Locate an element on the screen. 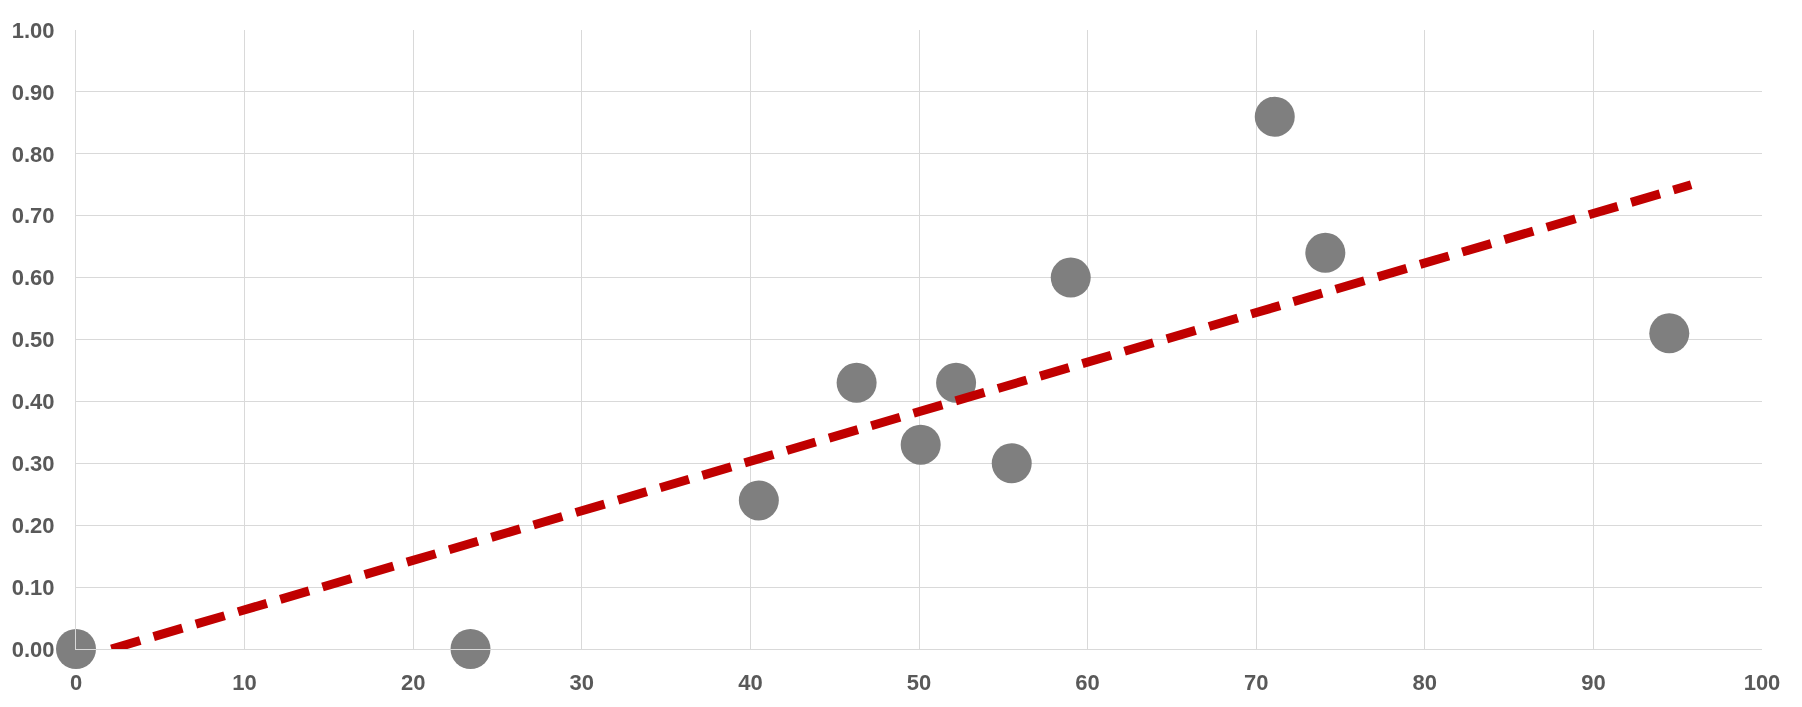 The width and height of the screenshot is (1802, 707). y-tick-label: 0.40 is located at coordinates (33, 402).